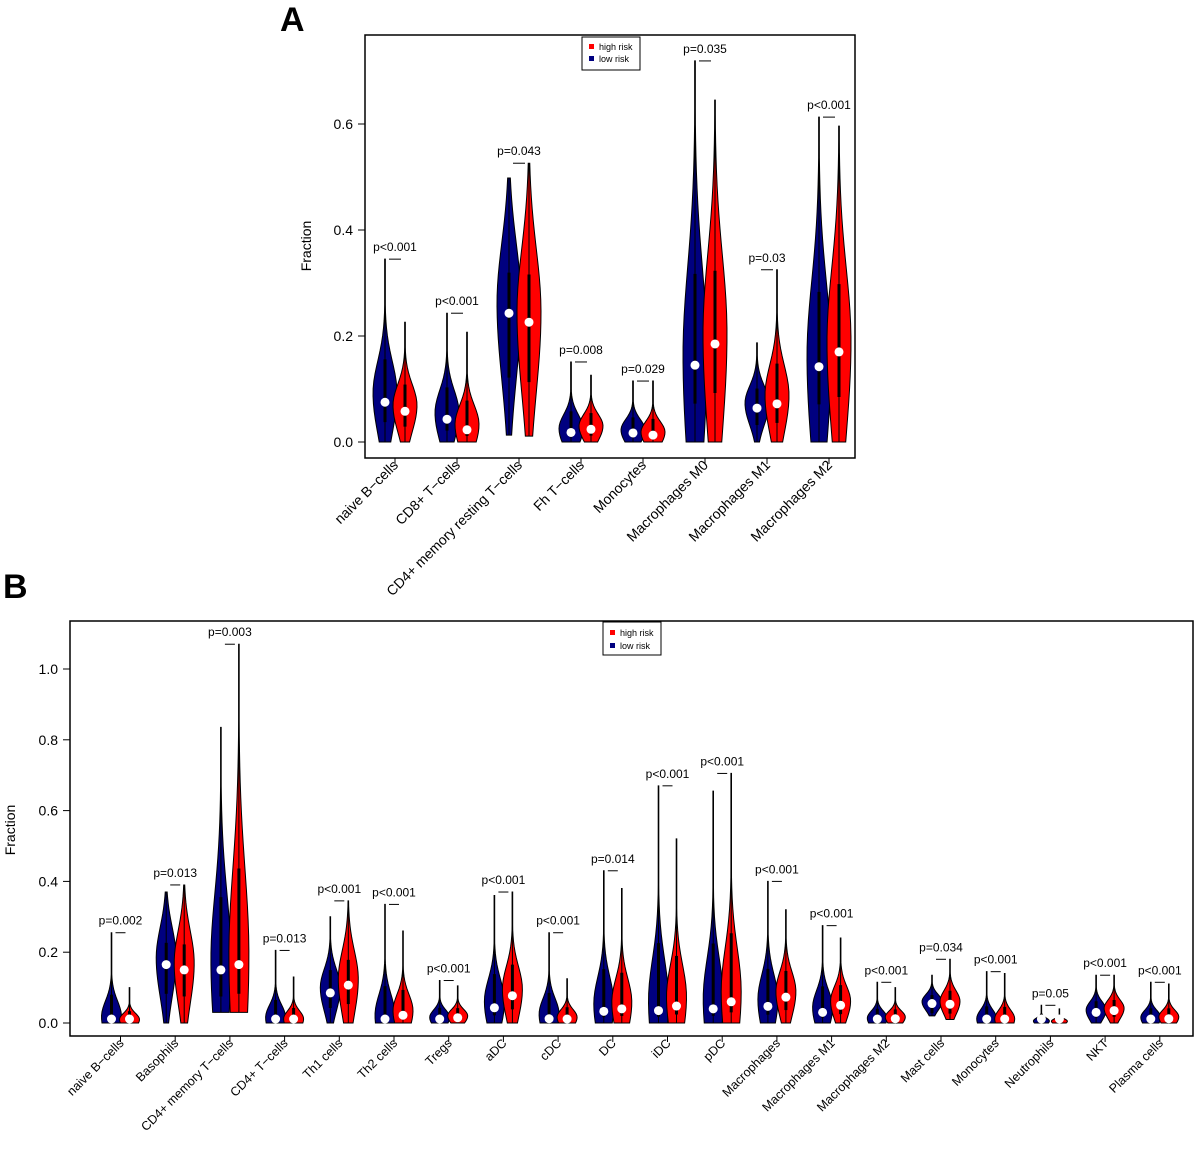  What do you see at coordinates (121, 921) in the screenshot?
I see `p-value-label: p=0.002` at bounding box center [121, 921].